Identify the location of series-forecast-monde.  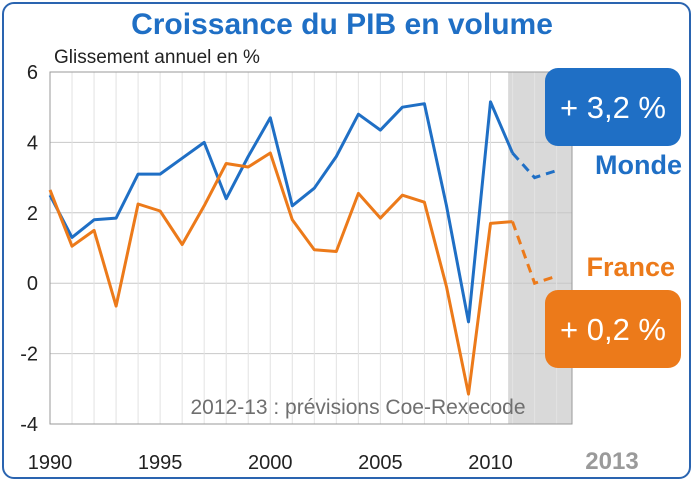
(534, 165).